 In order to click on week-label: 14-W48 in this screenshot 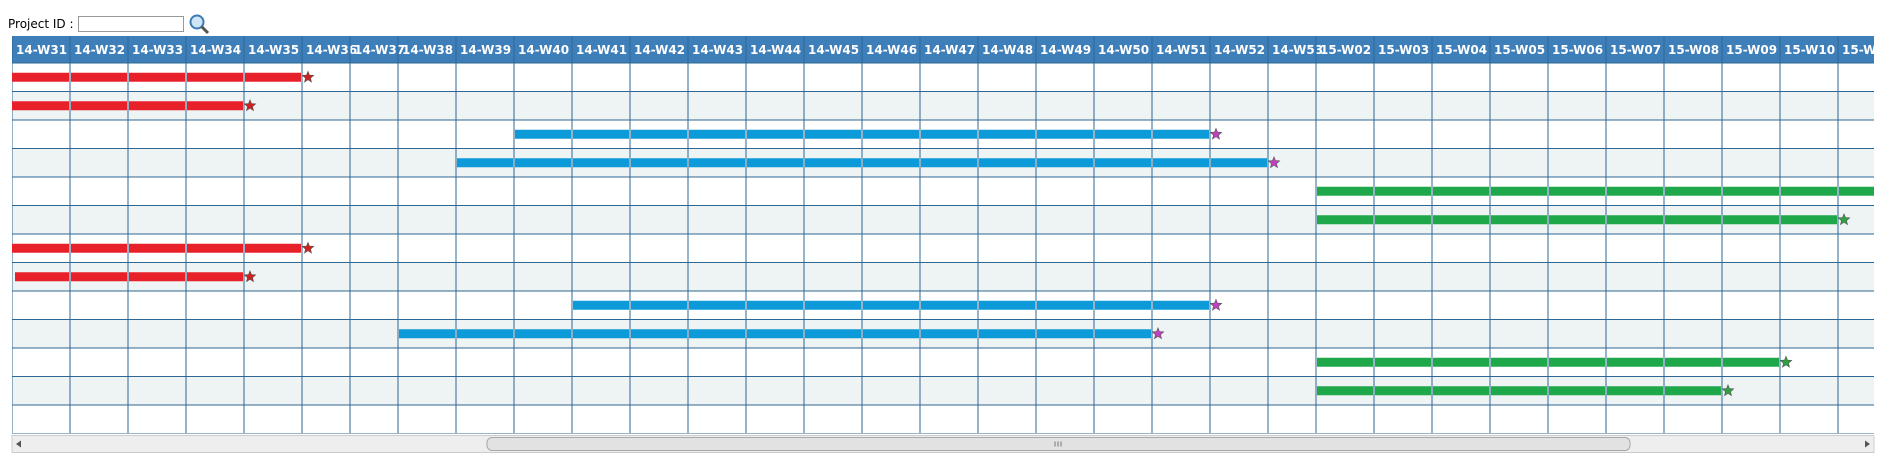, I will do `click(1007, 50)`.